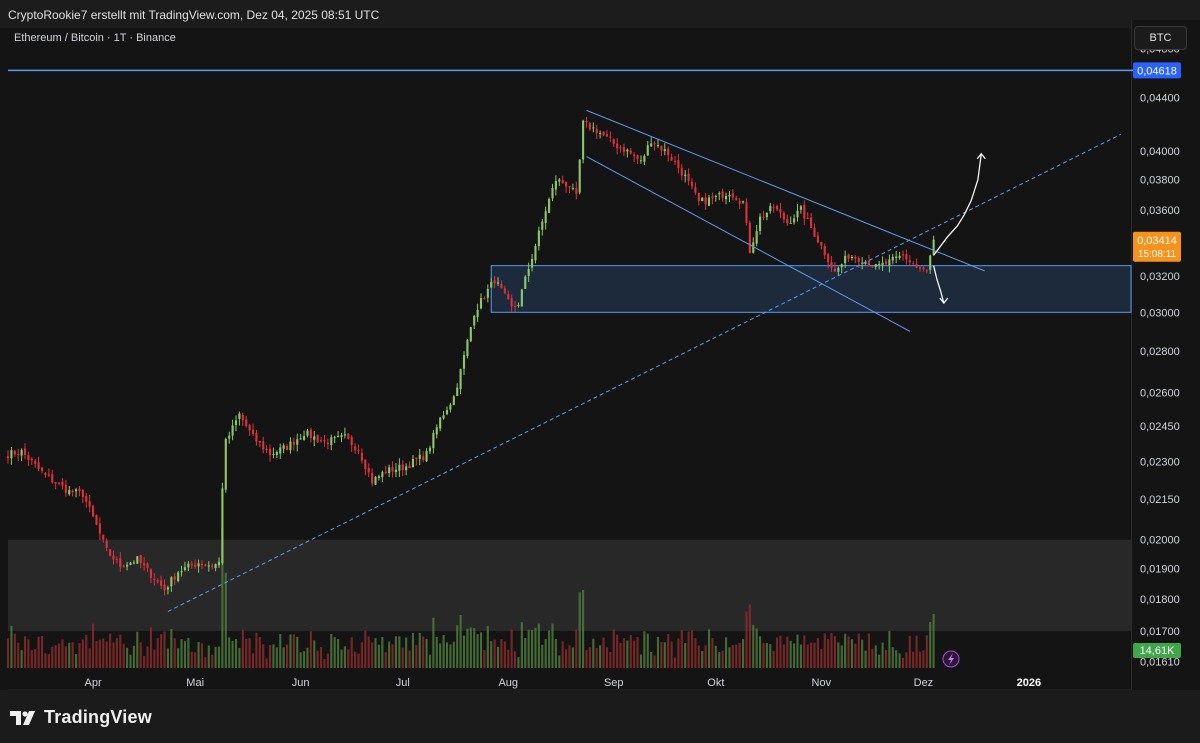 The height and width of the screenshot is (743, 1200). Describe the element at coordinates (748, 244) in the screenshot. I see `channel-lower-line` at that location.